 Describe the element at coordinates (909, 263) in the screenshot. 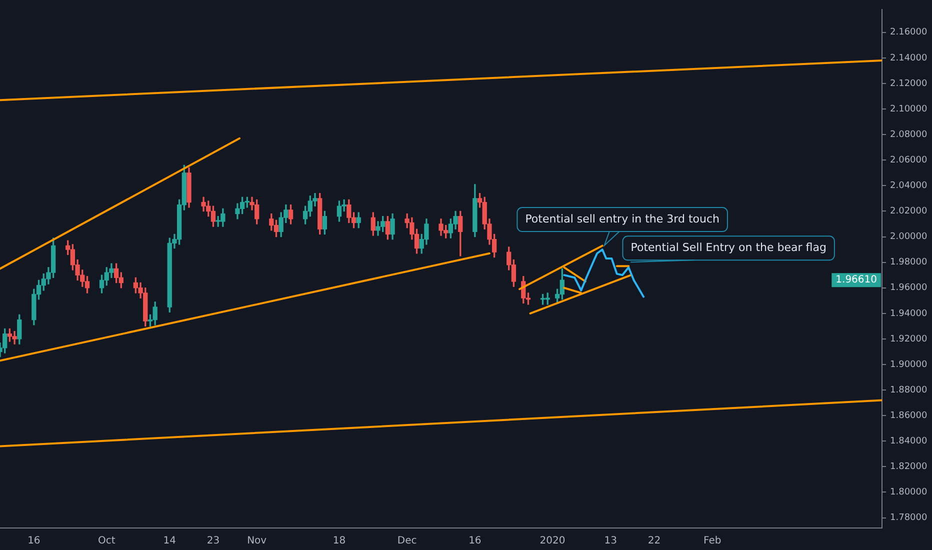

I see `y-tick-label: 1.98000` at that location.